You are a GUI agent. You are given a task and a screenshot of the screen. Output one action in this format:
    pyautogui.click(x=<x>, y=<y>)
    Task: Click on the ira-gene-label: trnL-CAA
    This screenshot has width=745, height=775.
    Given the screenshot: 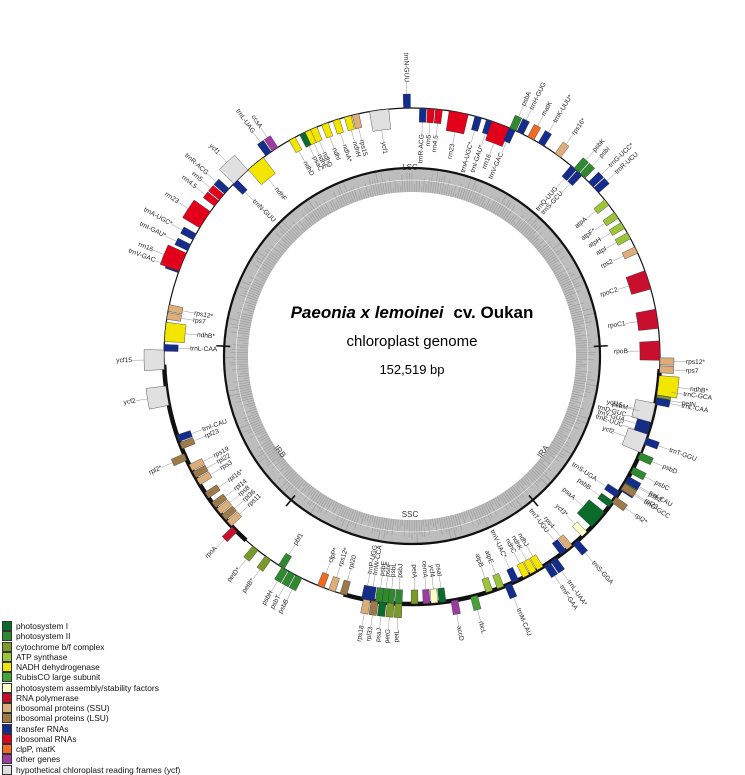 What is the action you would take?
    pyautogui.click(x=695, y=409)
    